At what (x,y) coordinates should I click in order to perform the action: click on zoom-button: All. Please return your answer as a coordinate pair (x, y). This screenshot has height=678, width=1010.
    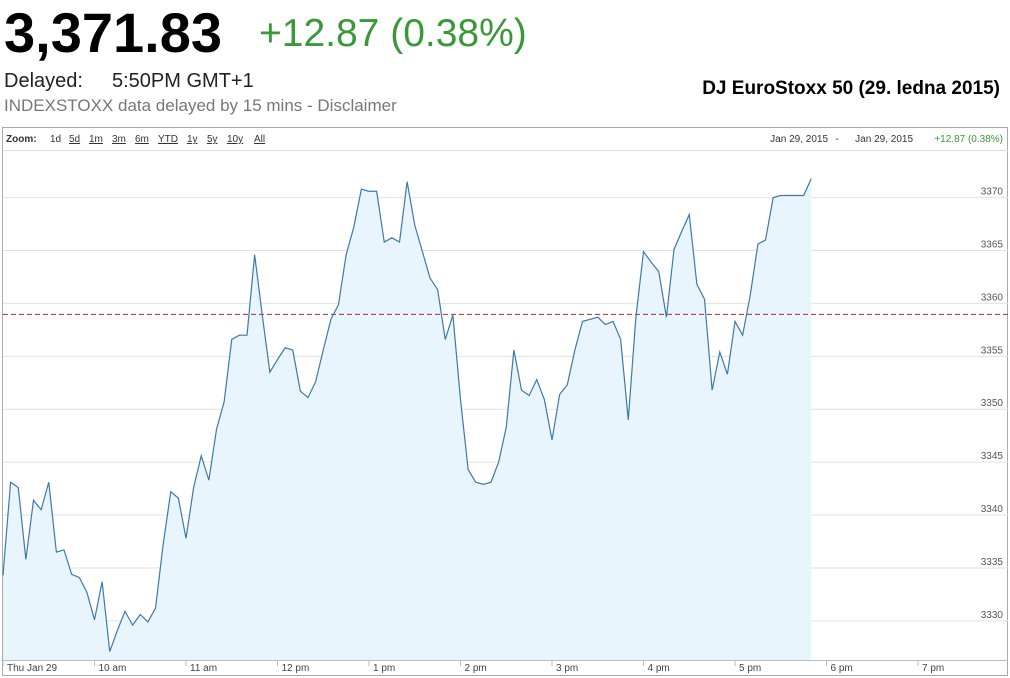
    Looking at the image, I should click on (259, 139).